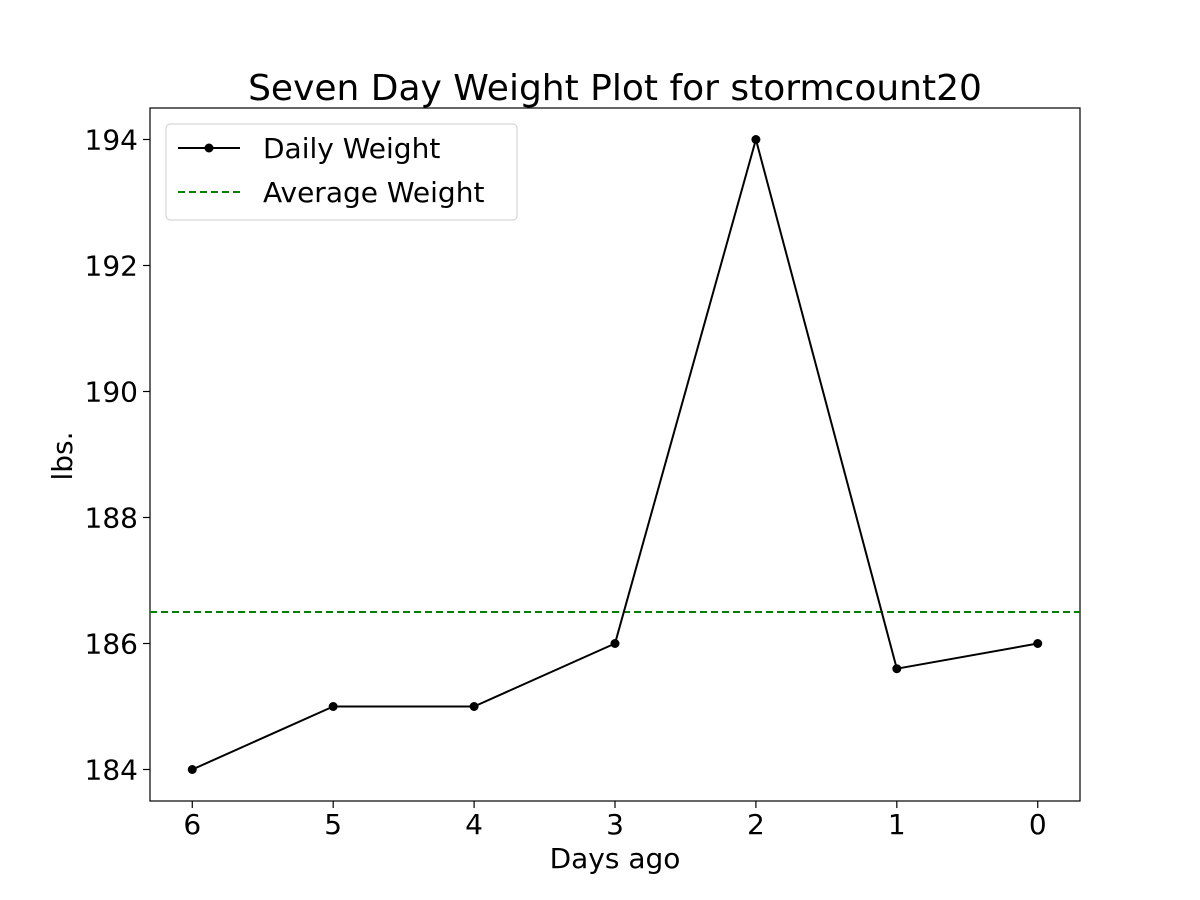  What do you see at coordinates (615, 824) in the screenshot?
I see `x-tick-label: 3` at bounding box center [615, 824].